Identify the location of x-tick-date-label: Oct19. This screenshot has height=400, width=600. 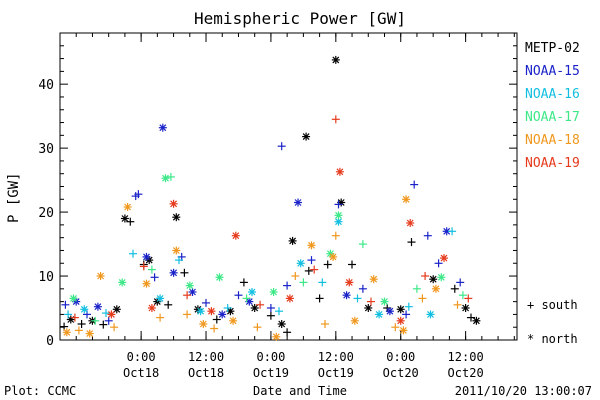
(271, 373).